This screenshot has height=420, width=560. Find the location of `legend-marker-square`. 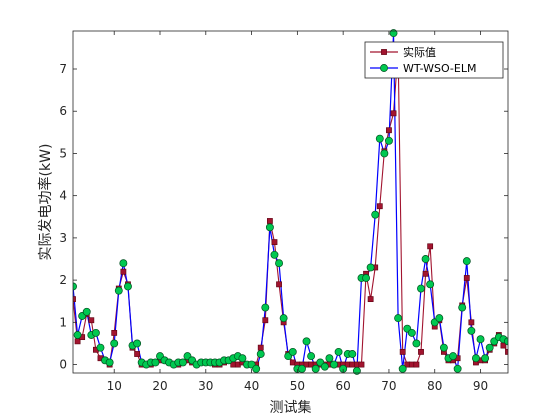

legend-marker-square is located at coordinates (384, 52).